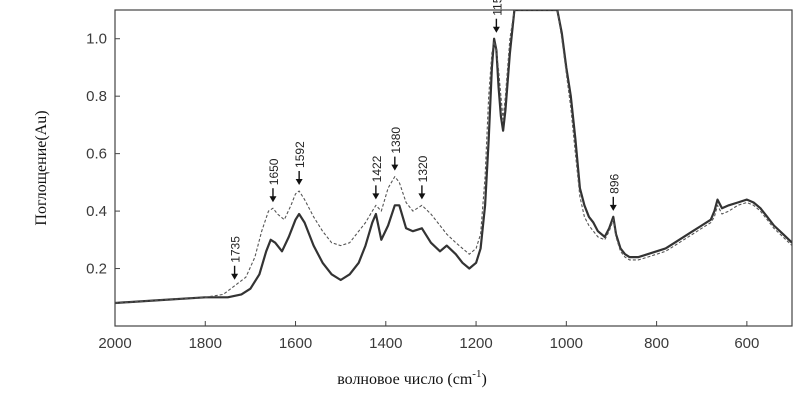  I want to click on peak-label: 1592, so click(300, 154).